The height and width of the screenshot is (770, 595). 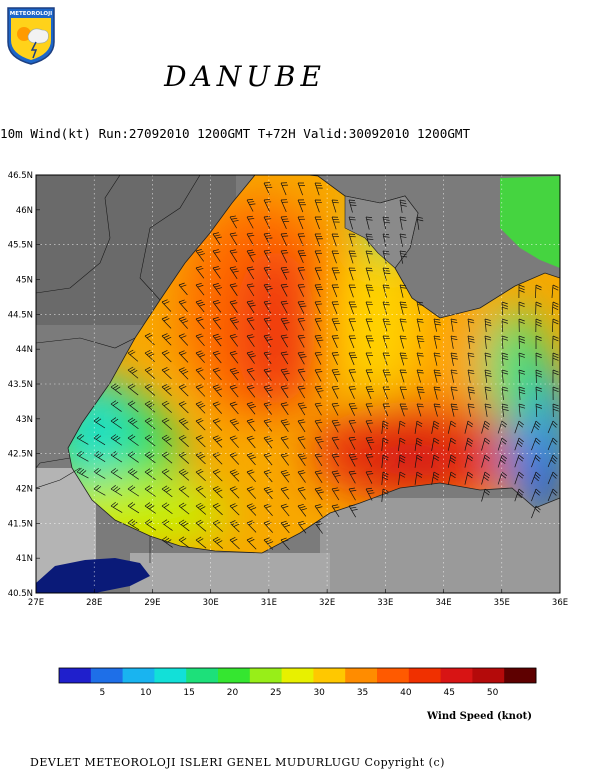 What do you see at coordinates (24, 490) in the screenshot?
I see `lat-tick-label: 42N` at bounding box center [24, 490].